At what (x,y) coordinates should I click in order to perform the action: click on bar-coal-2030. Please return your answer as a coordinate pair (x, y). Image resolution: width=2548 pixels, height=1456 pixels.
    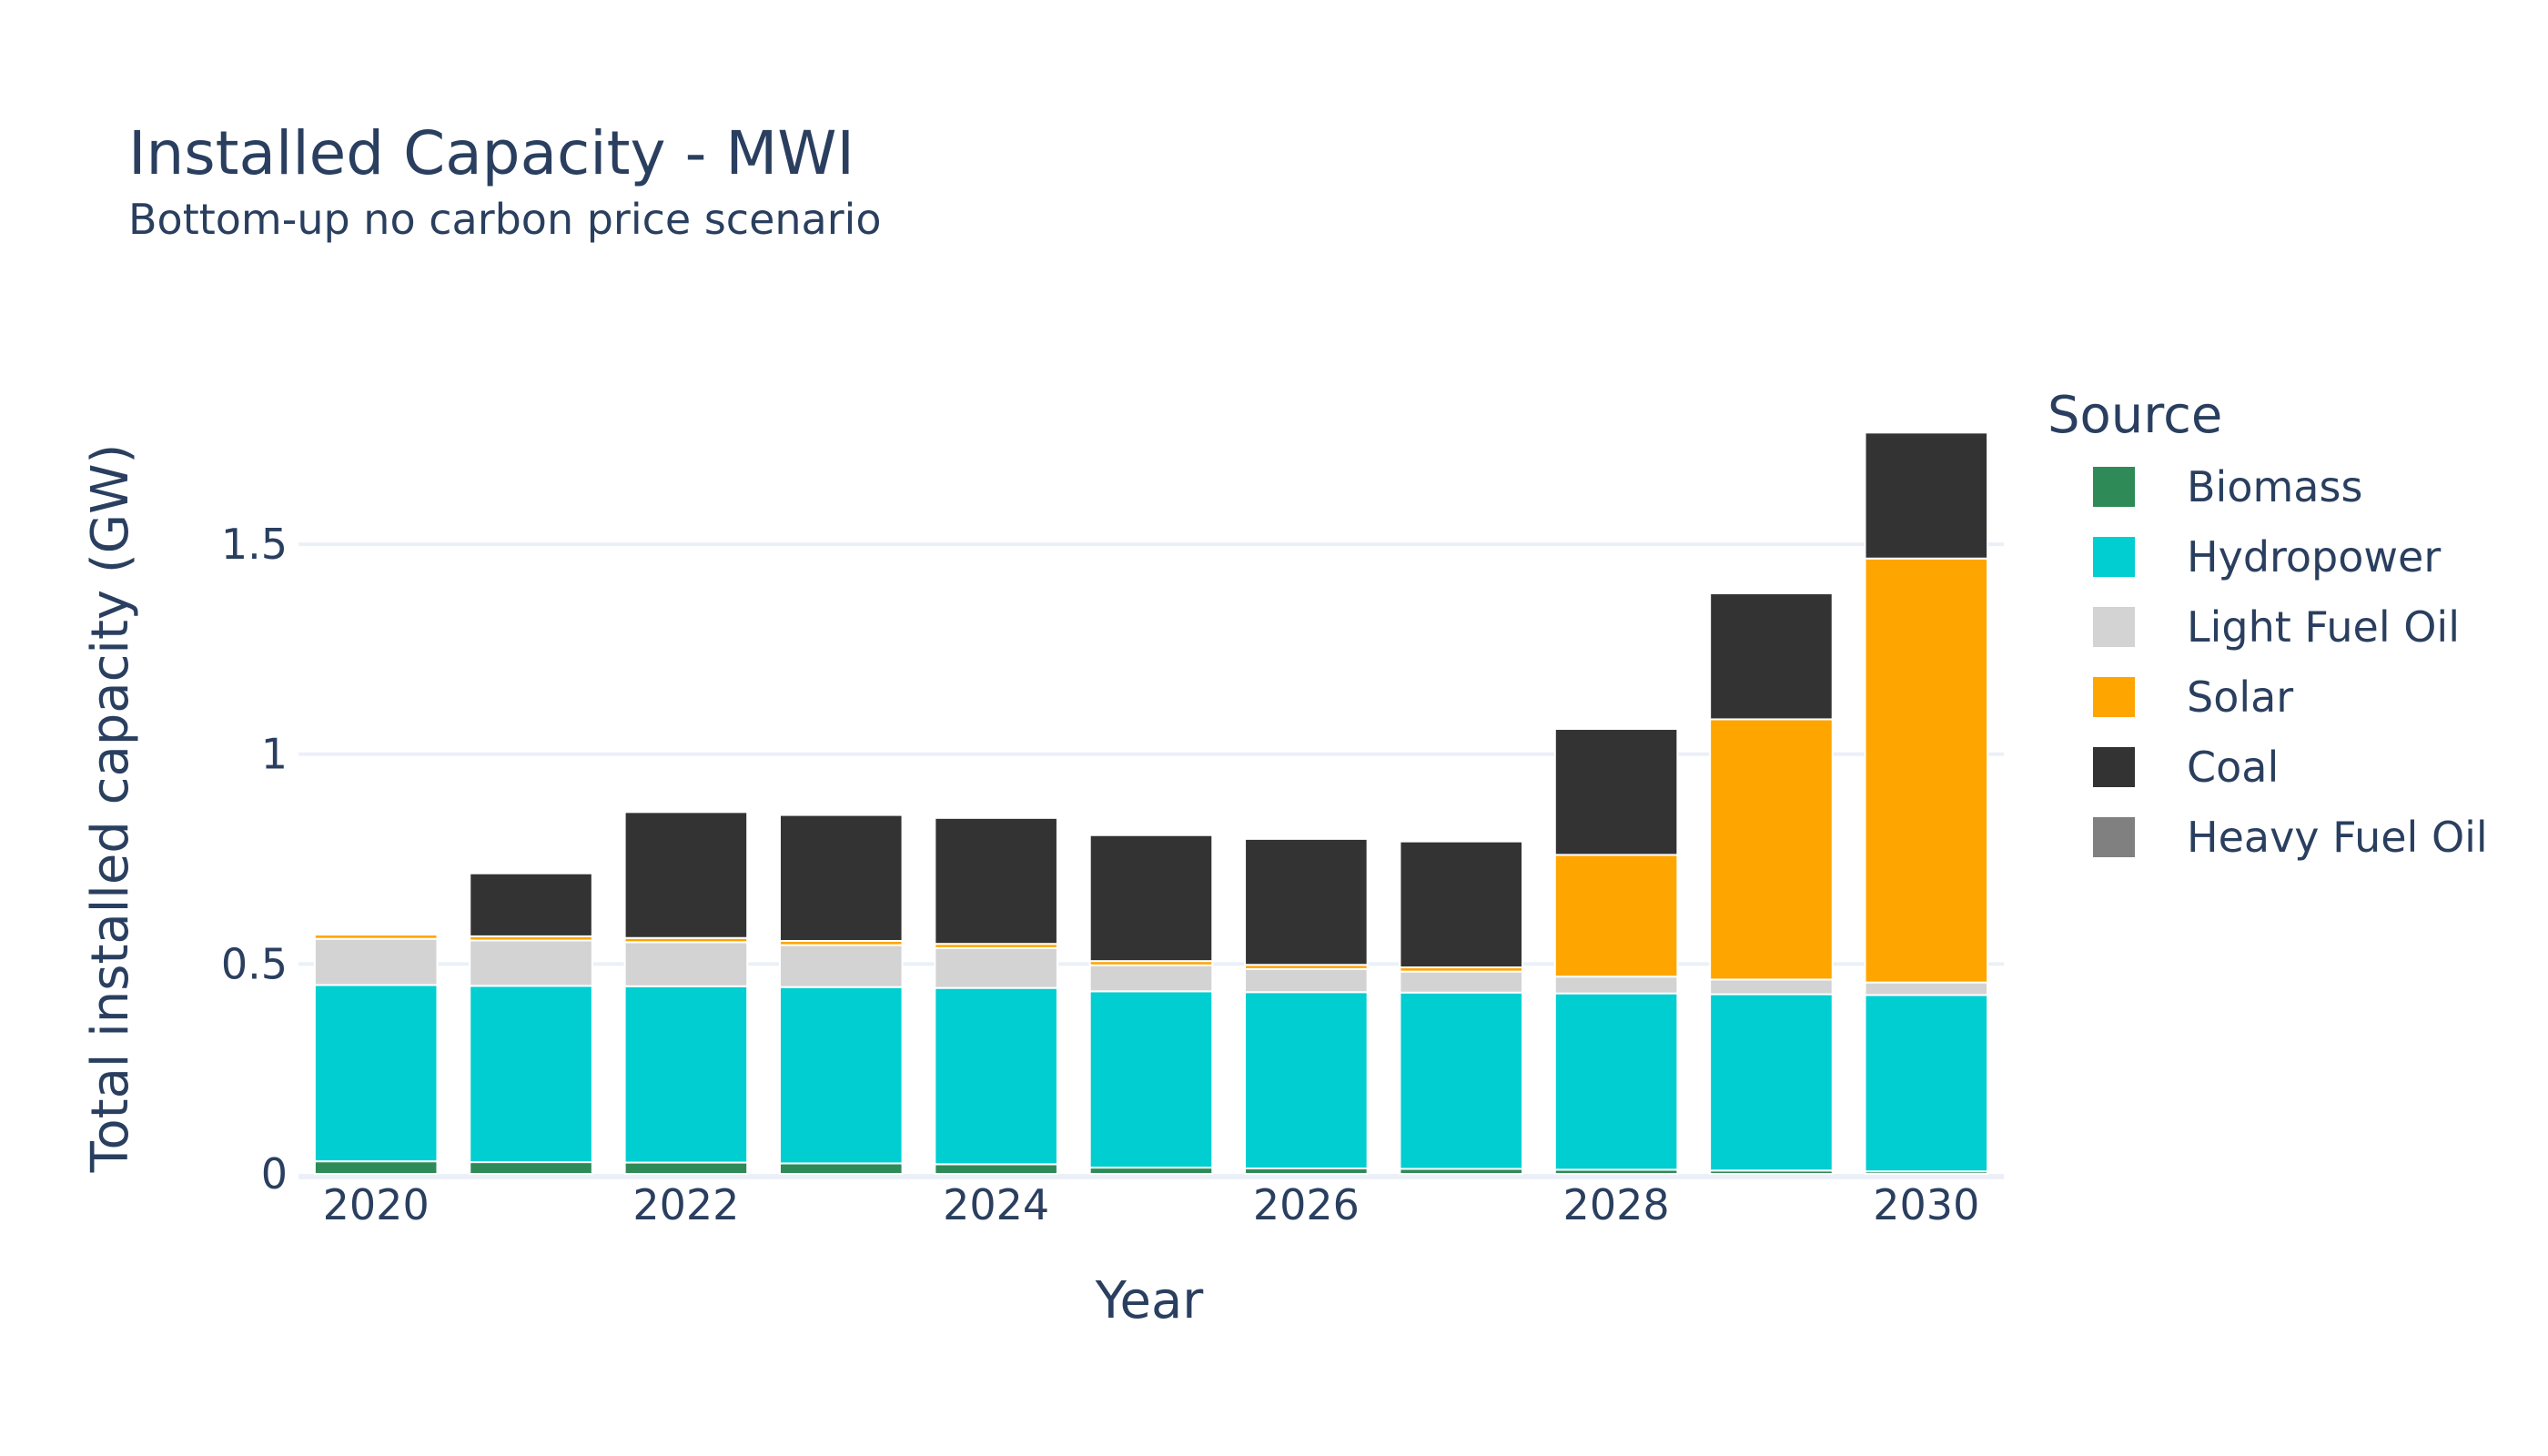
    Looking at the image, I should click on (1926, 496).